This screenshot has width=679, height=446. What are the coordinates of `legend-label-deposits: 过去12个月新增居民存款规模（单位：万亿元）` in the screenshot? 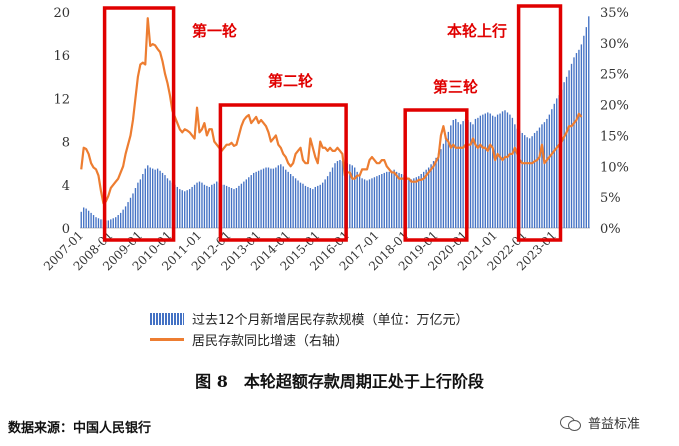 It's located at (330, 320).